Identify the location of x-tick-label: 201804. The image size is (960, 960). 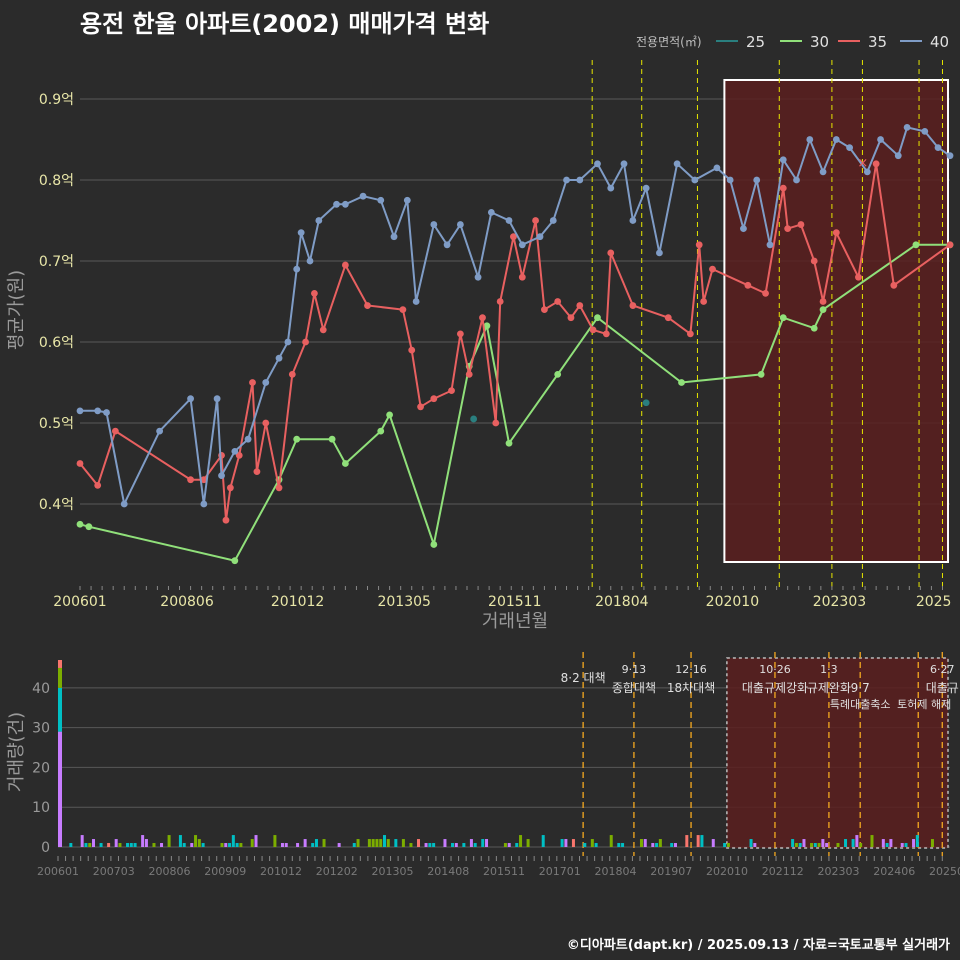
(622, 602).